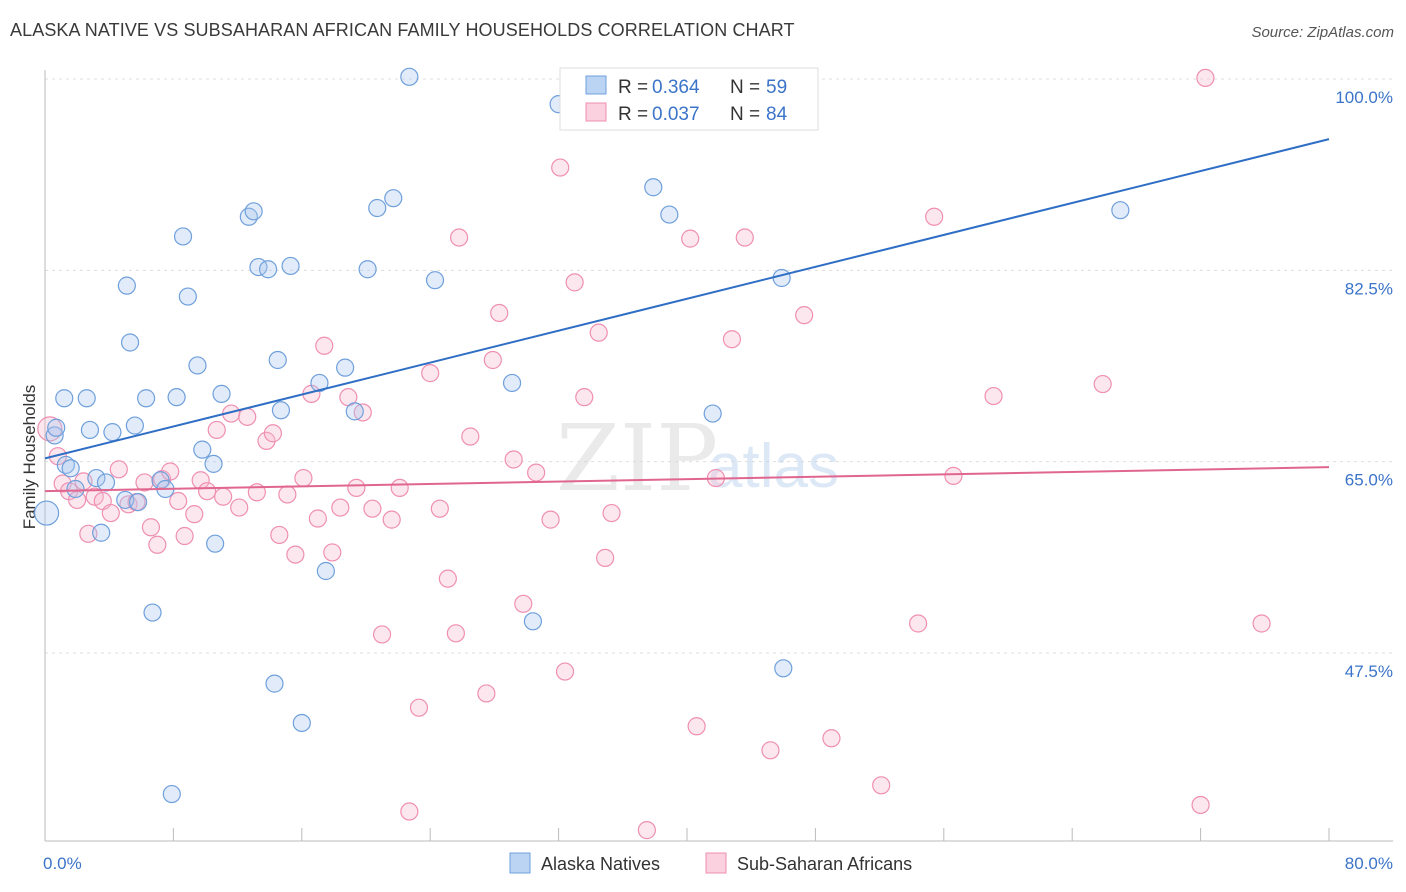 This screenshot has height=892, width=1406. What do you see at coordinates (824, 864) in the screenshot?
I see `series-legend-label-subsaharan: Sub-Saharan Africans` at bounding box center [824, 864].